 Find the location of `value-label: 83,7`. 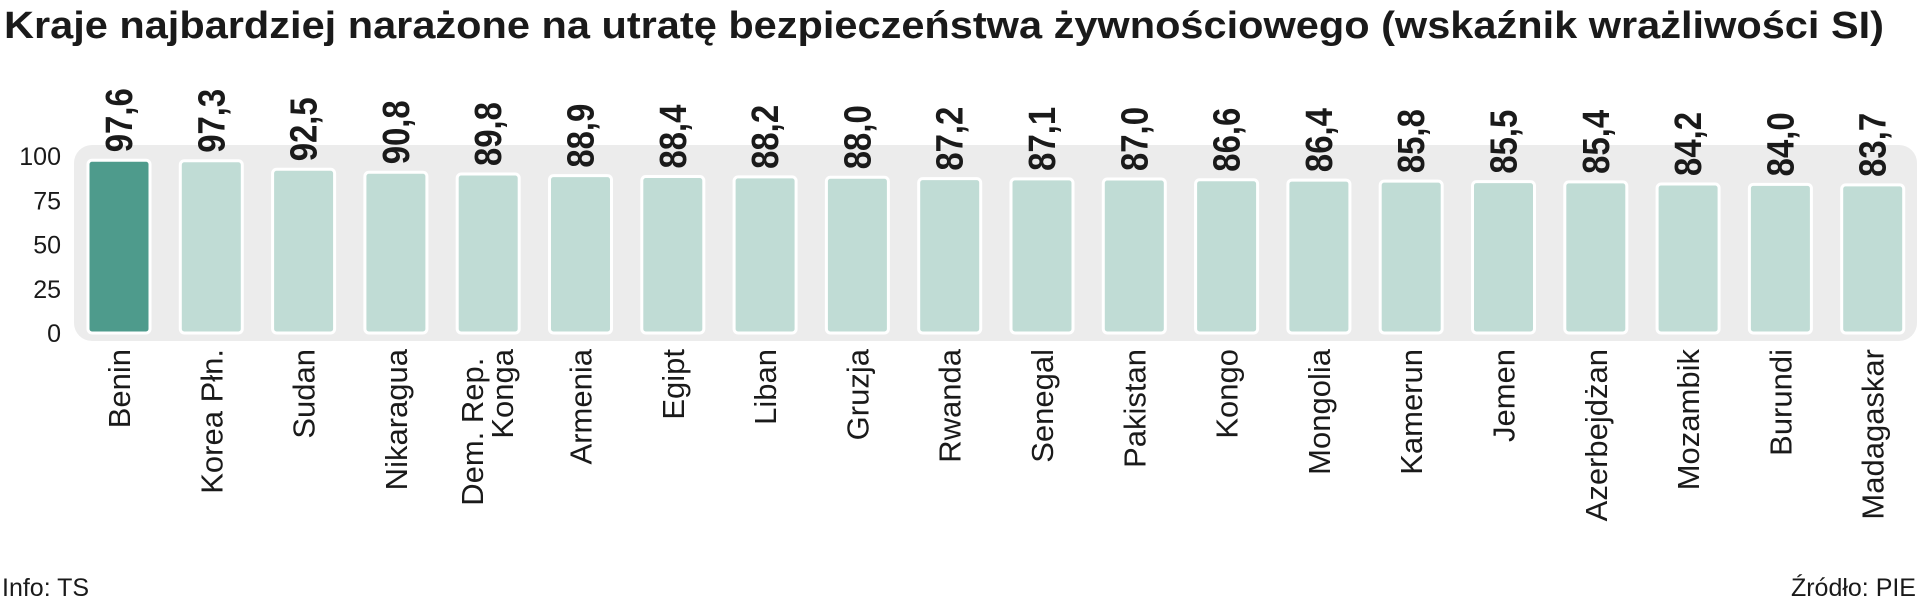

value-label: 83,7 is located at coordinates (1874, 145).